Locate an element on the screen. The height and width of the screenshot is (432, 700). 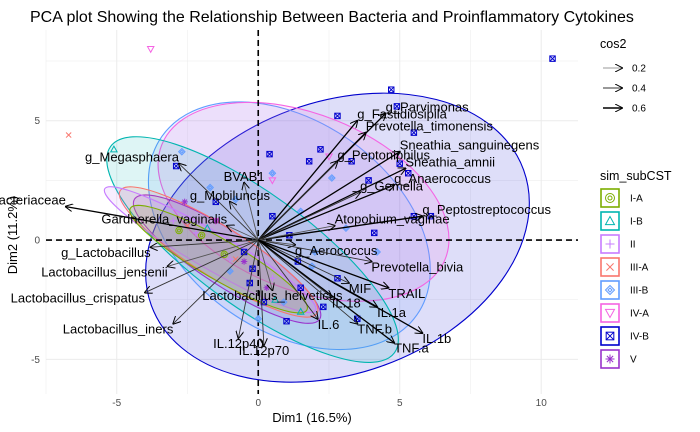
variable-label: g_Lactobacillus is located at coordinates (106, 252).